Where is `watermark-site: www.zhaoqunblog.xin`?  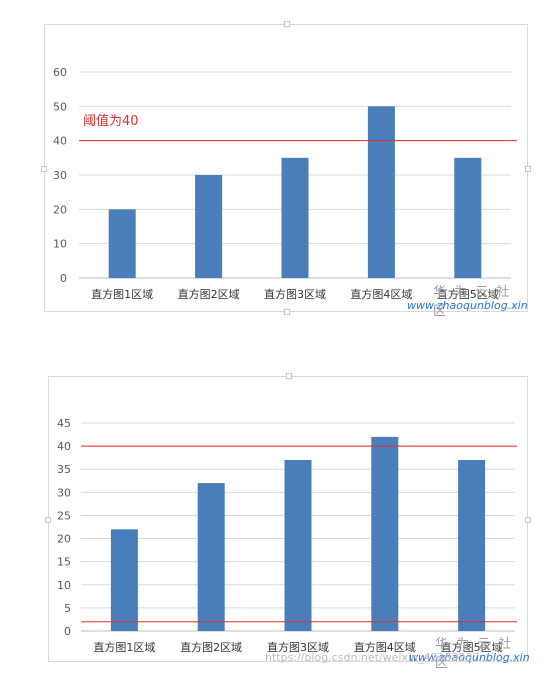
watermark-site: www.zhaoqunblog.xin is located at coordinates (467, 305).